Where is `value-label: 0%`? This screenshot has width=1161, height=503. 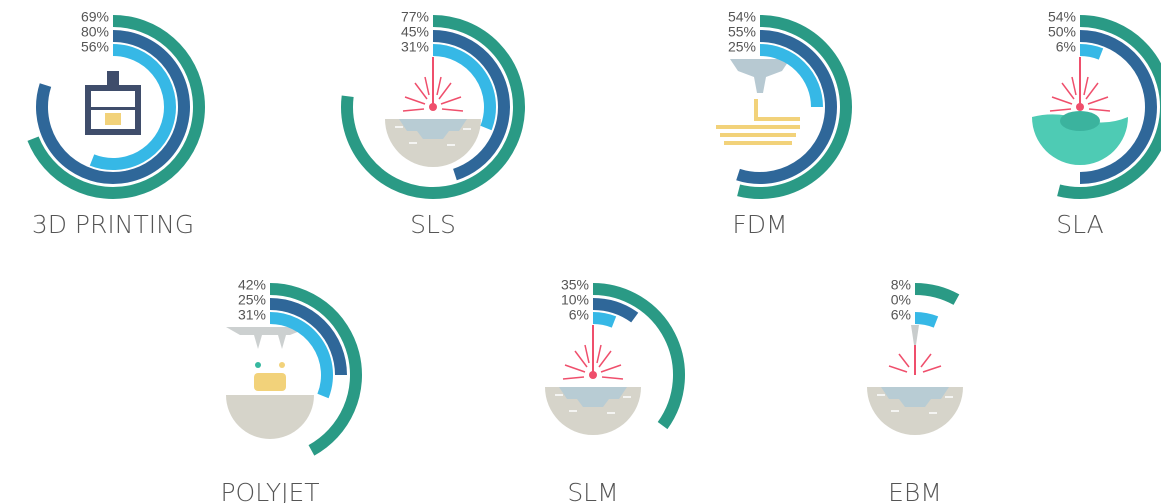 value-label: 0% is located at coordinates (901, 300).